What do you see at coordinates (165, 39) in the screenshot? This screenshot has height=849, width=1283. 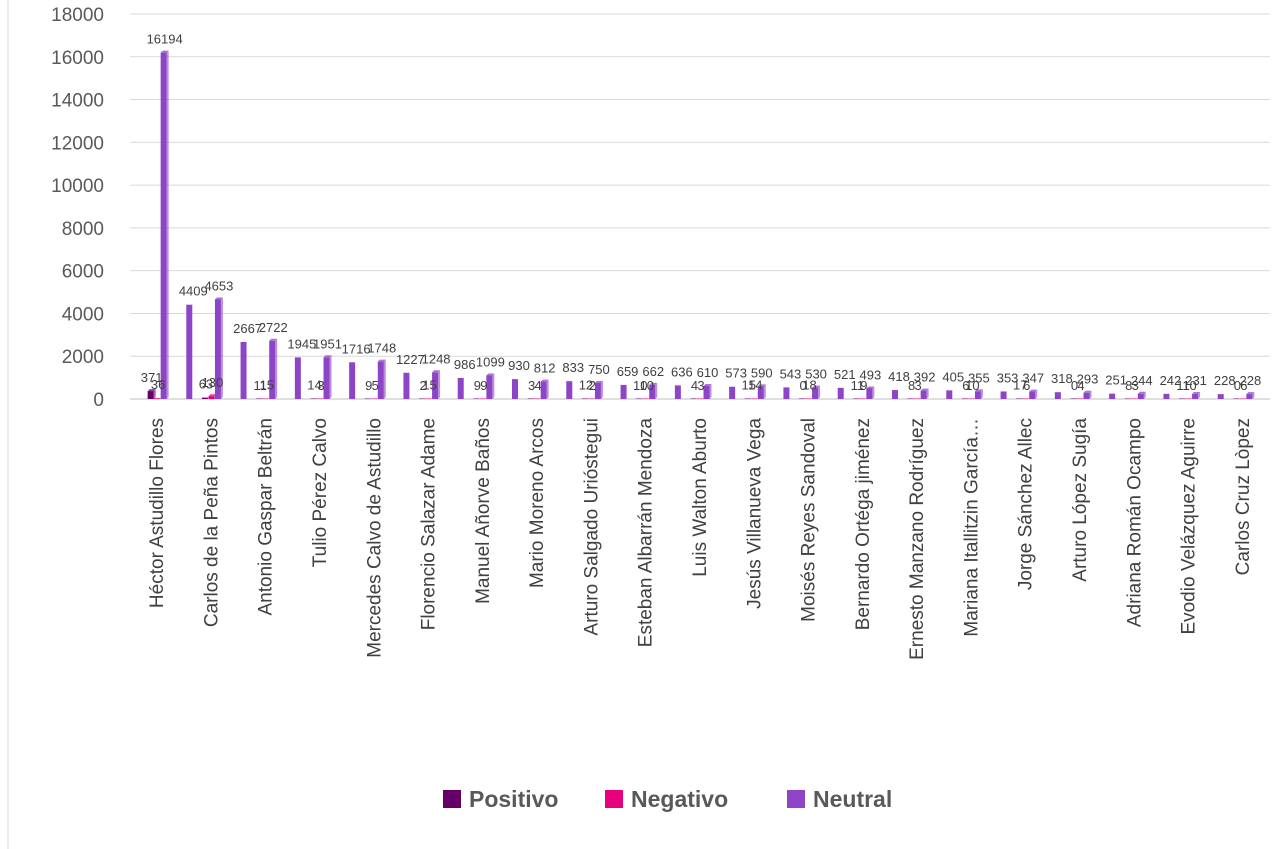 I see `data-label-neutral: 16194` at bounding box center [165, 39].